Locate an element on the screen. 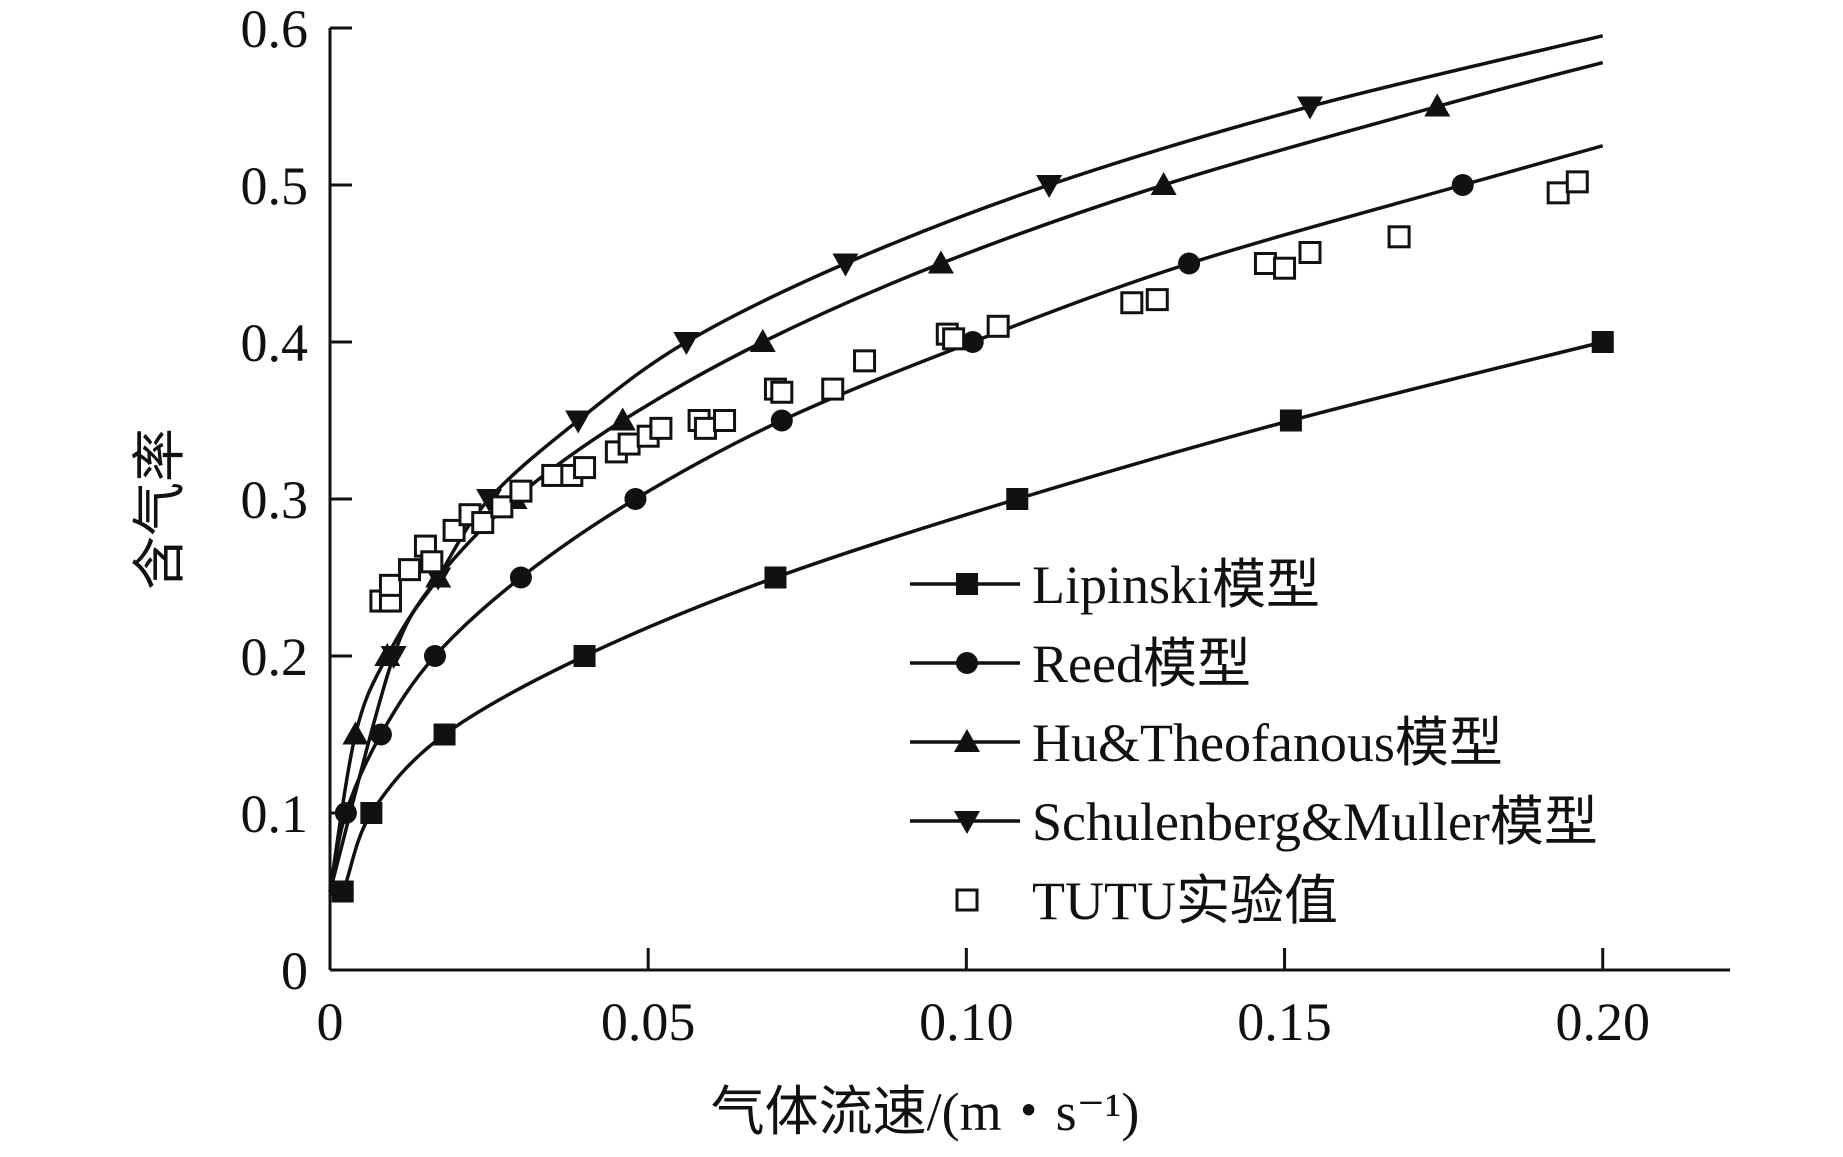 Image resolution: width=1843 pixels, height=1157 pixels. legend-entry: Hu&Theofanous模型 is located at coordinates (1206, 743).